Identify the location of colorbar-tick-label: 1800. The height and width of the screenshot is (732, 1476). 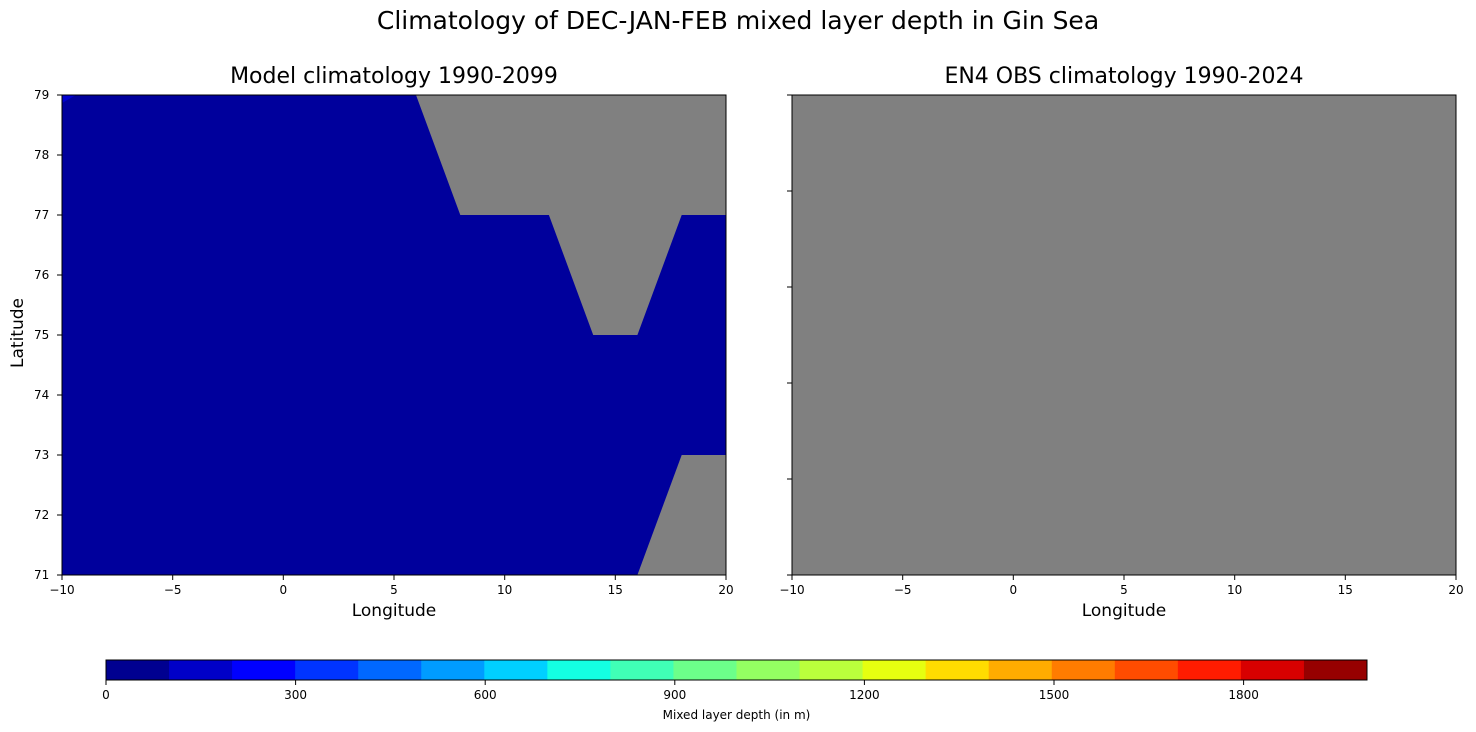
(1243, 695).